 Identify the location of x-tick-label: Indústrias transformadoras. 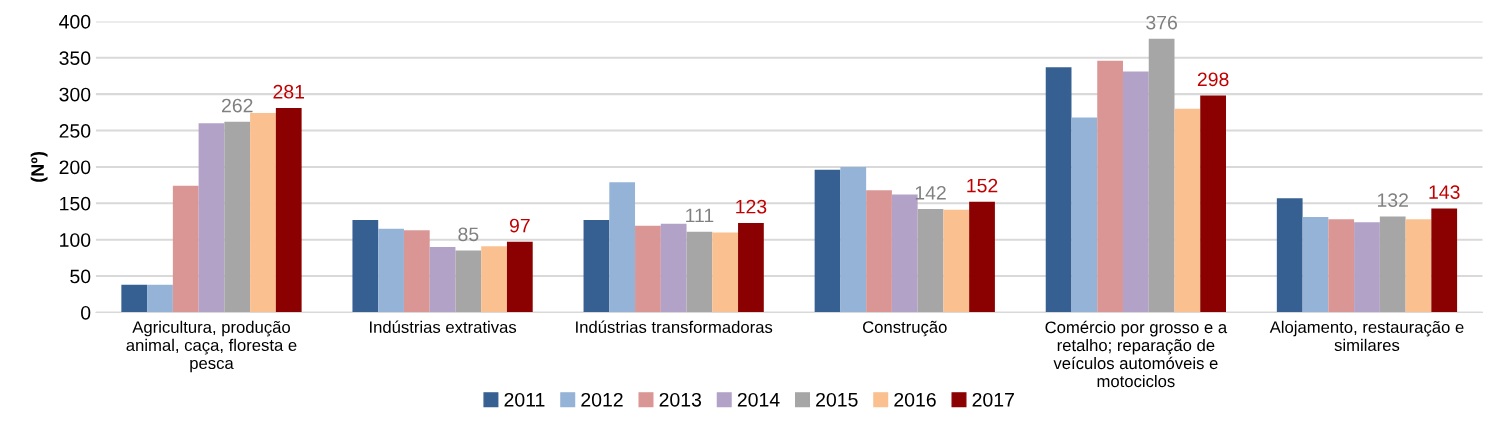
(674, 327).